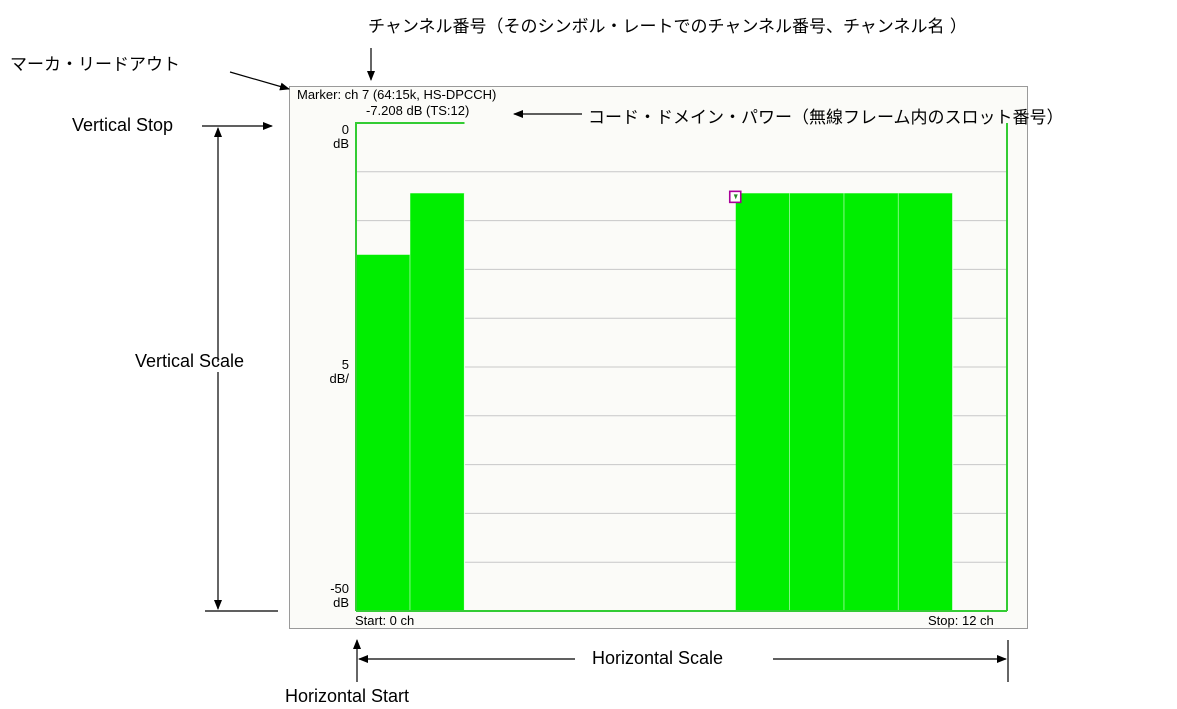  Describe the element at coordinates (347, 696) in the screenshot. I see `callout-horizontal-start: Horizontal Start` at that location.